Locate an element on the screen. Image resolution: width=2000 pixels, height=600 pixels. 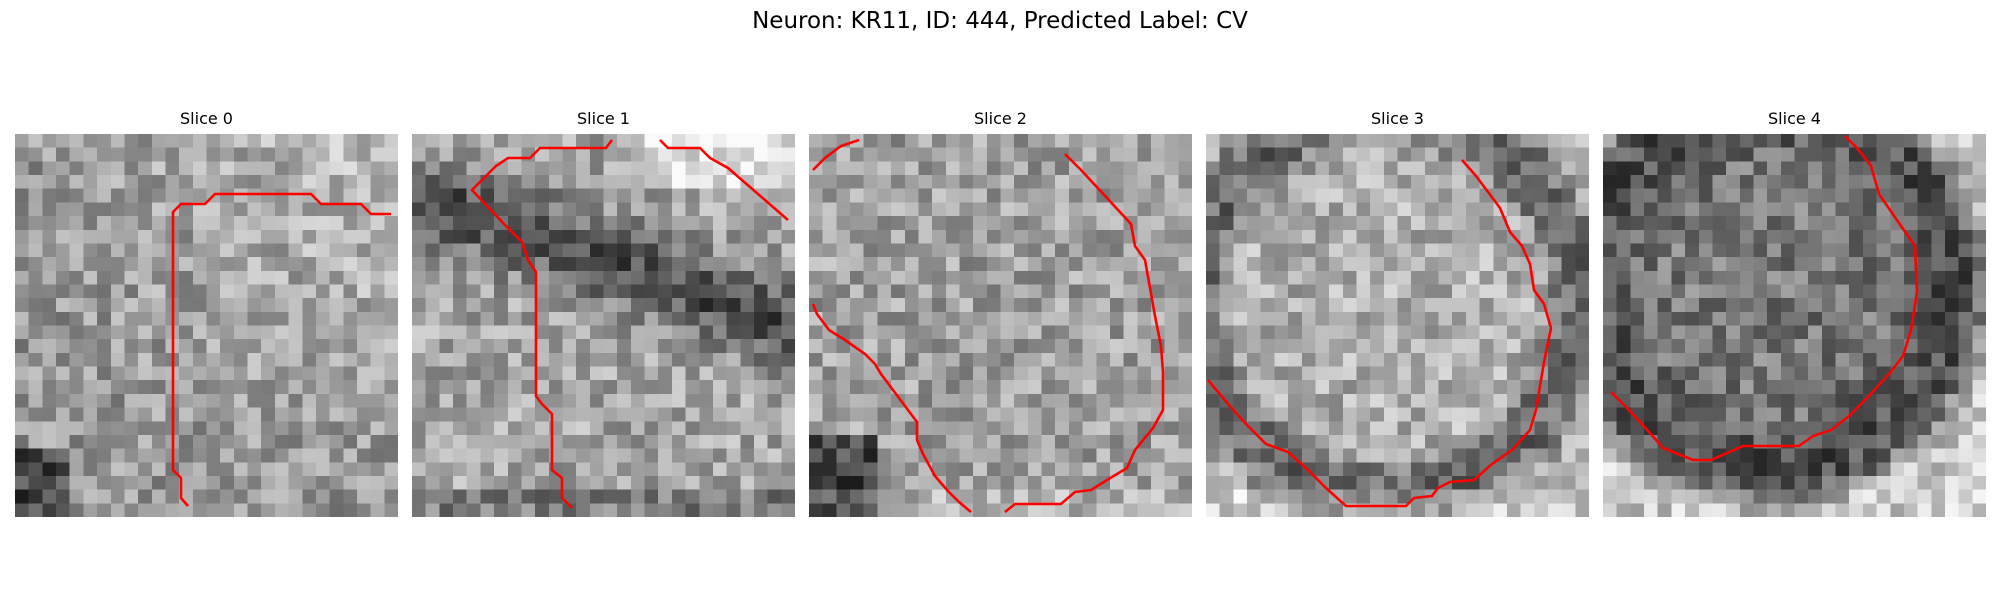
slice-panel: Slice 0 is located at coordinates (206, 313).